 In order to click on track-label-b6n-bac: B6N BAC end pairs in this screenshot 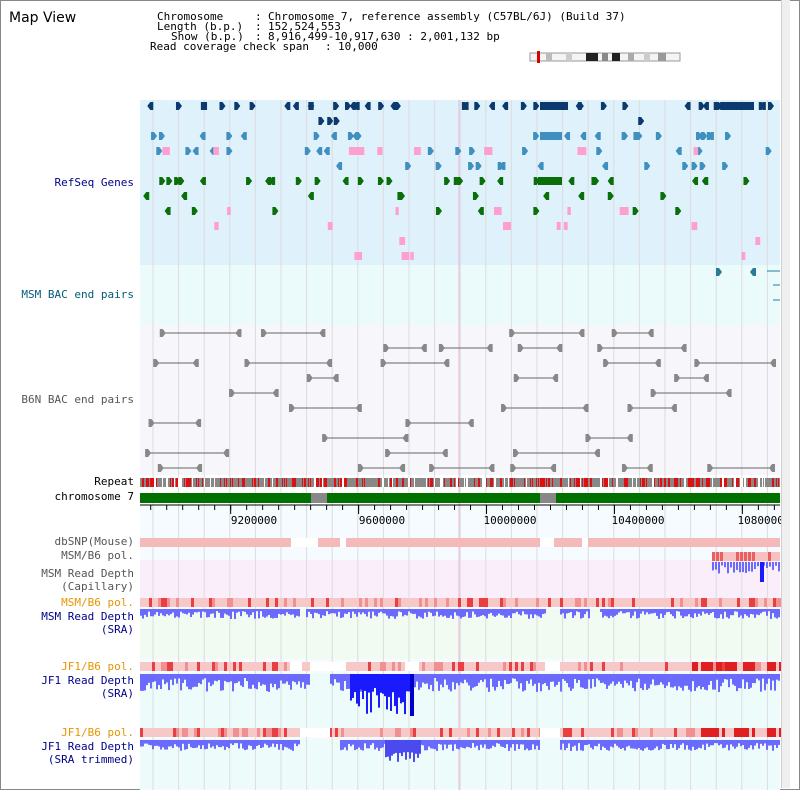, I will do `click(77, 399)`.